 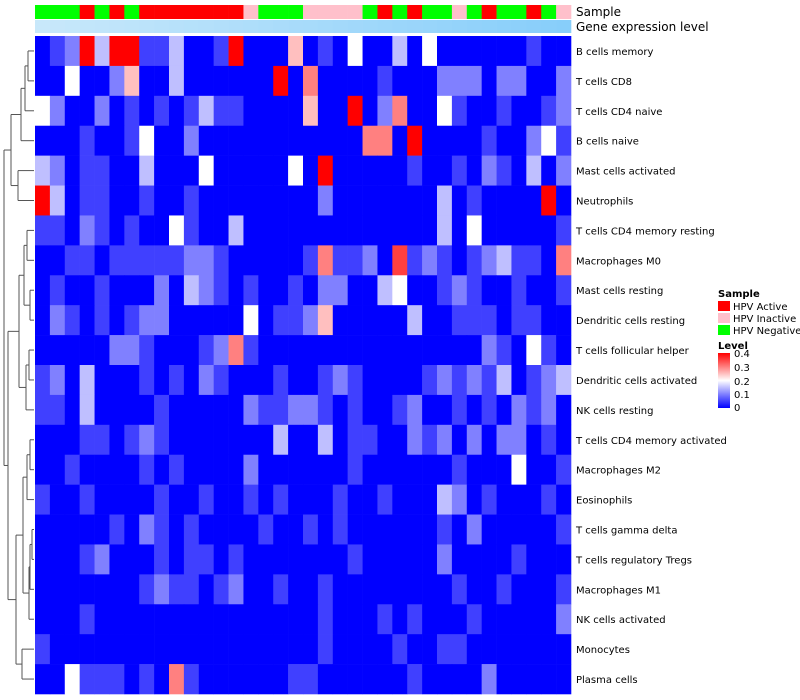 What do you see at coordinates (57, 12) in the screenshot?
I see `sample-annotation-cell` at bounding box center [57, 12].